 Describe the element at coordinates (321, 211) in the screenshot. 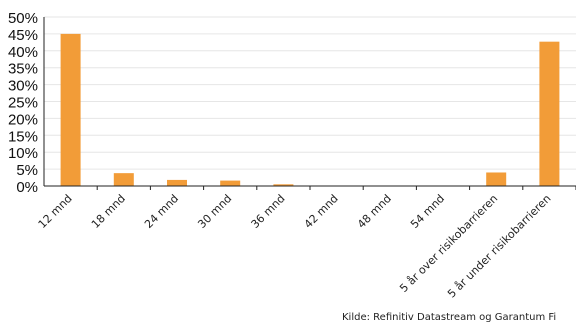

I see `x-tick-label: 42 mnd` at that location.